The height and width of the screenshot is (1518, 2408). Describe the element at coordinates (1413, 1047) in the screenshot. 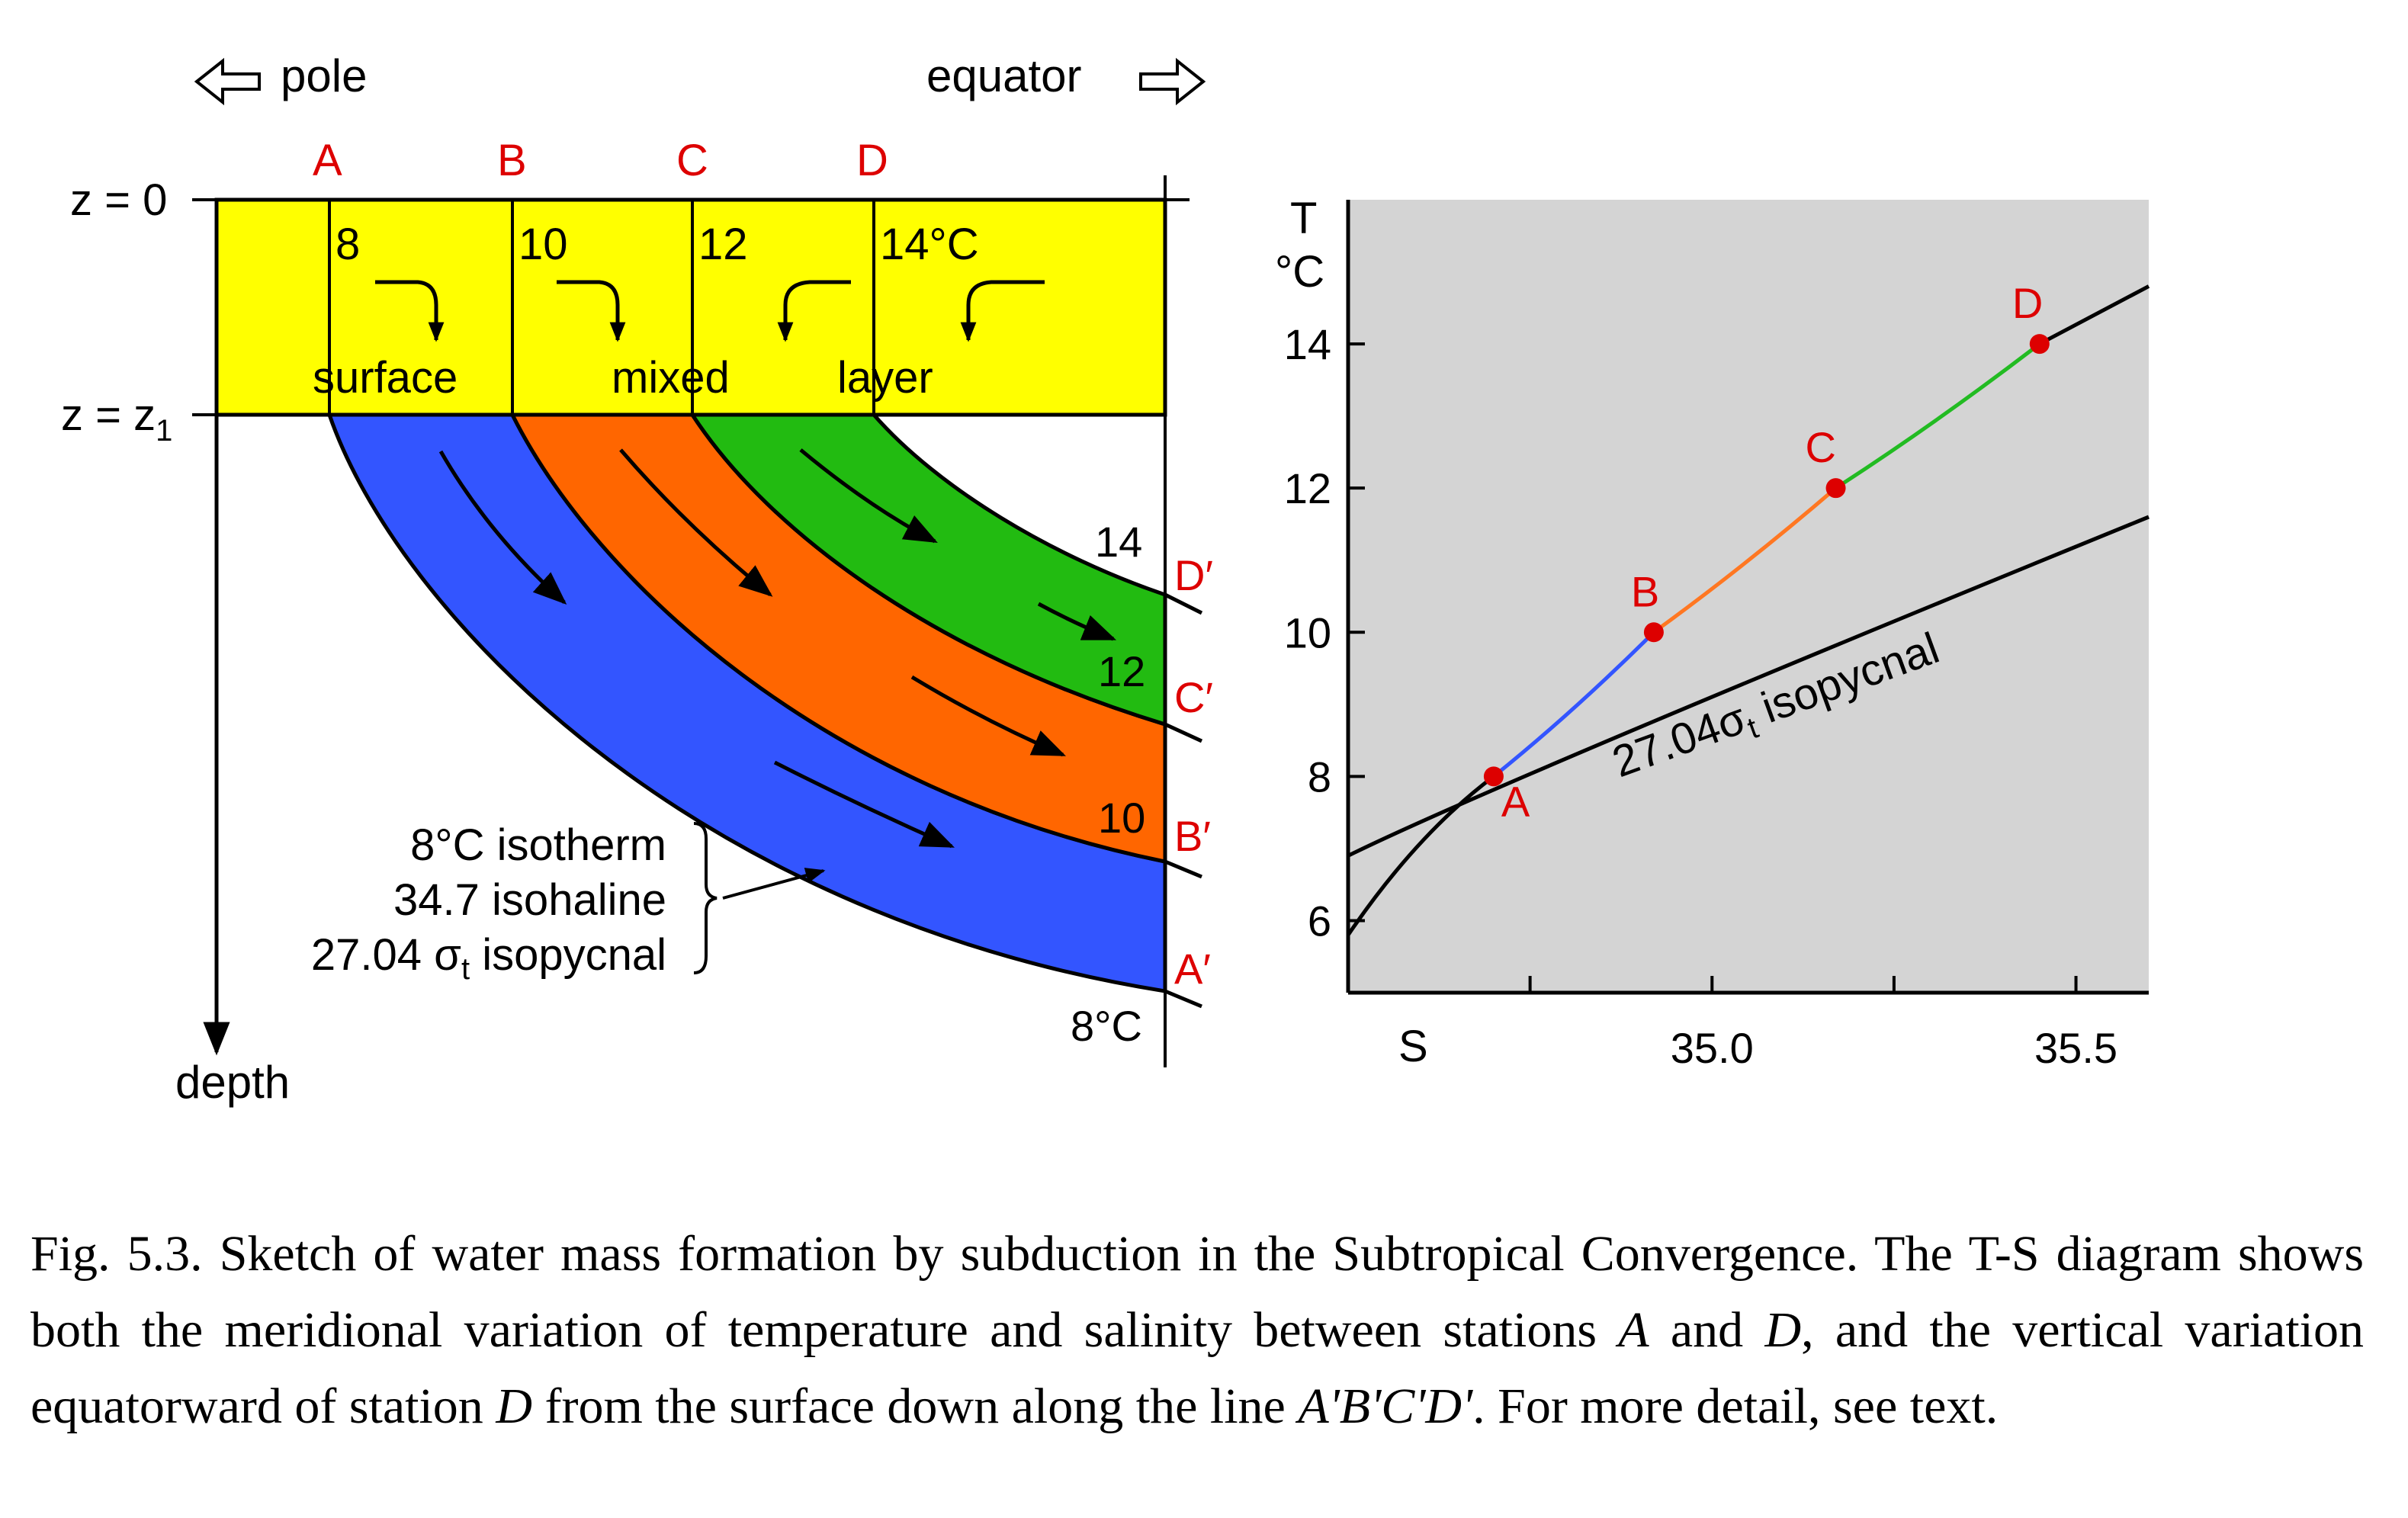

I see `ts-x-label: S` at that location.